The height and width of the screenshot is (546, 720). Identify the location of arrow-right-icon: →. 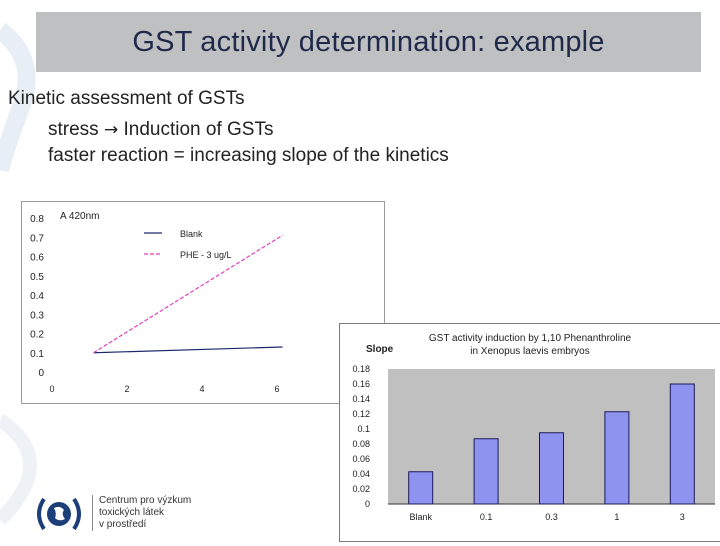
(111, 130).